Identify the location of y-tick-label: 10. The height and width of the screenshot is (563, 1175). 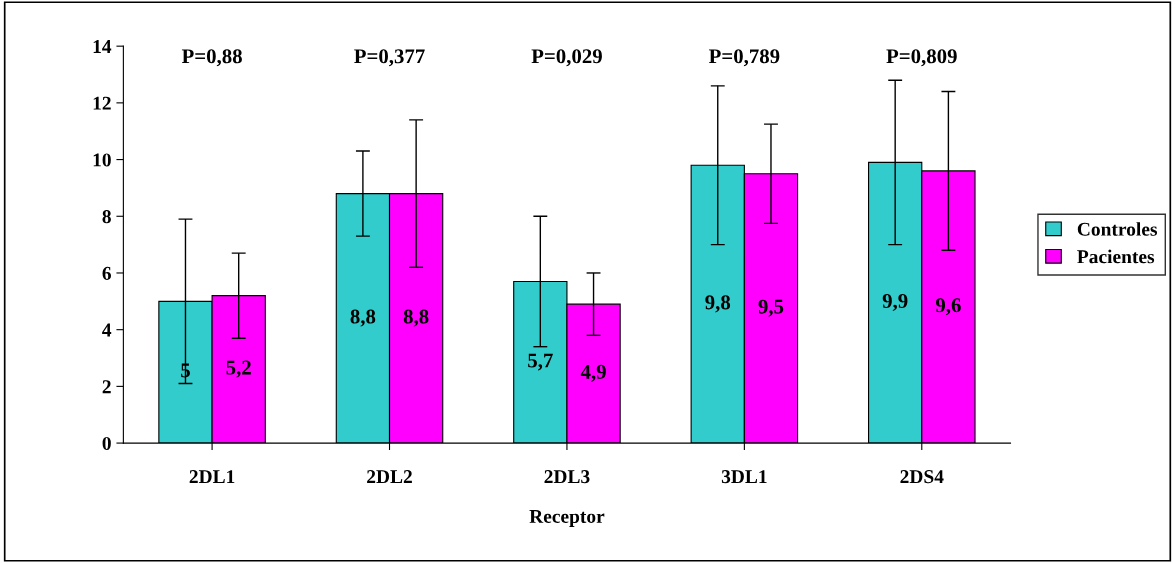
(102, 160).